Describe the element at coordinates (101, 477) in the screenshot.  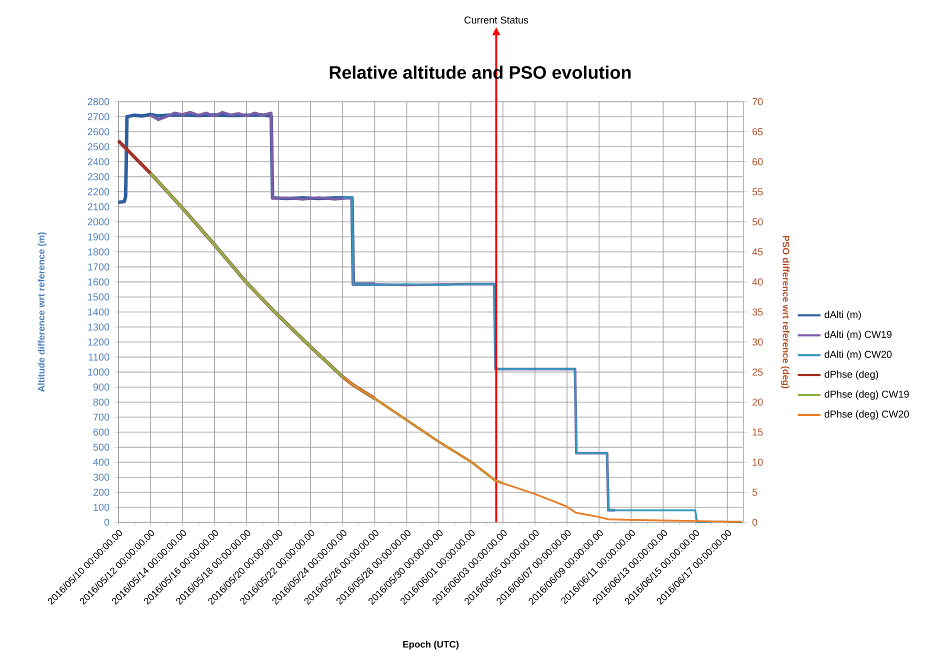
I see `y-tick-label: 300` at that location.